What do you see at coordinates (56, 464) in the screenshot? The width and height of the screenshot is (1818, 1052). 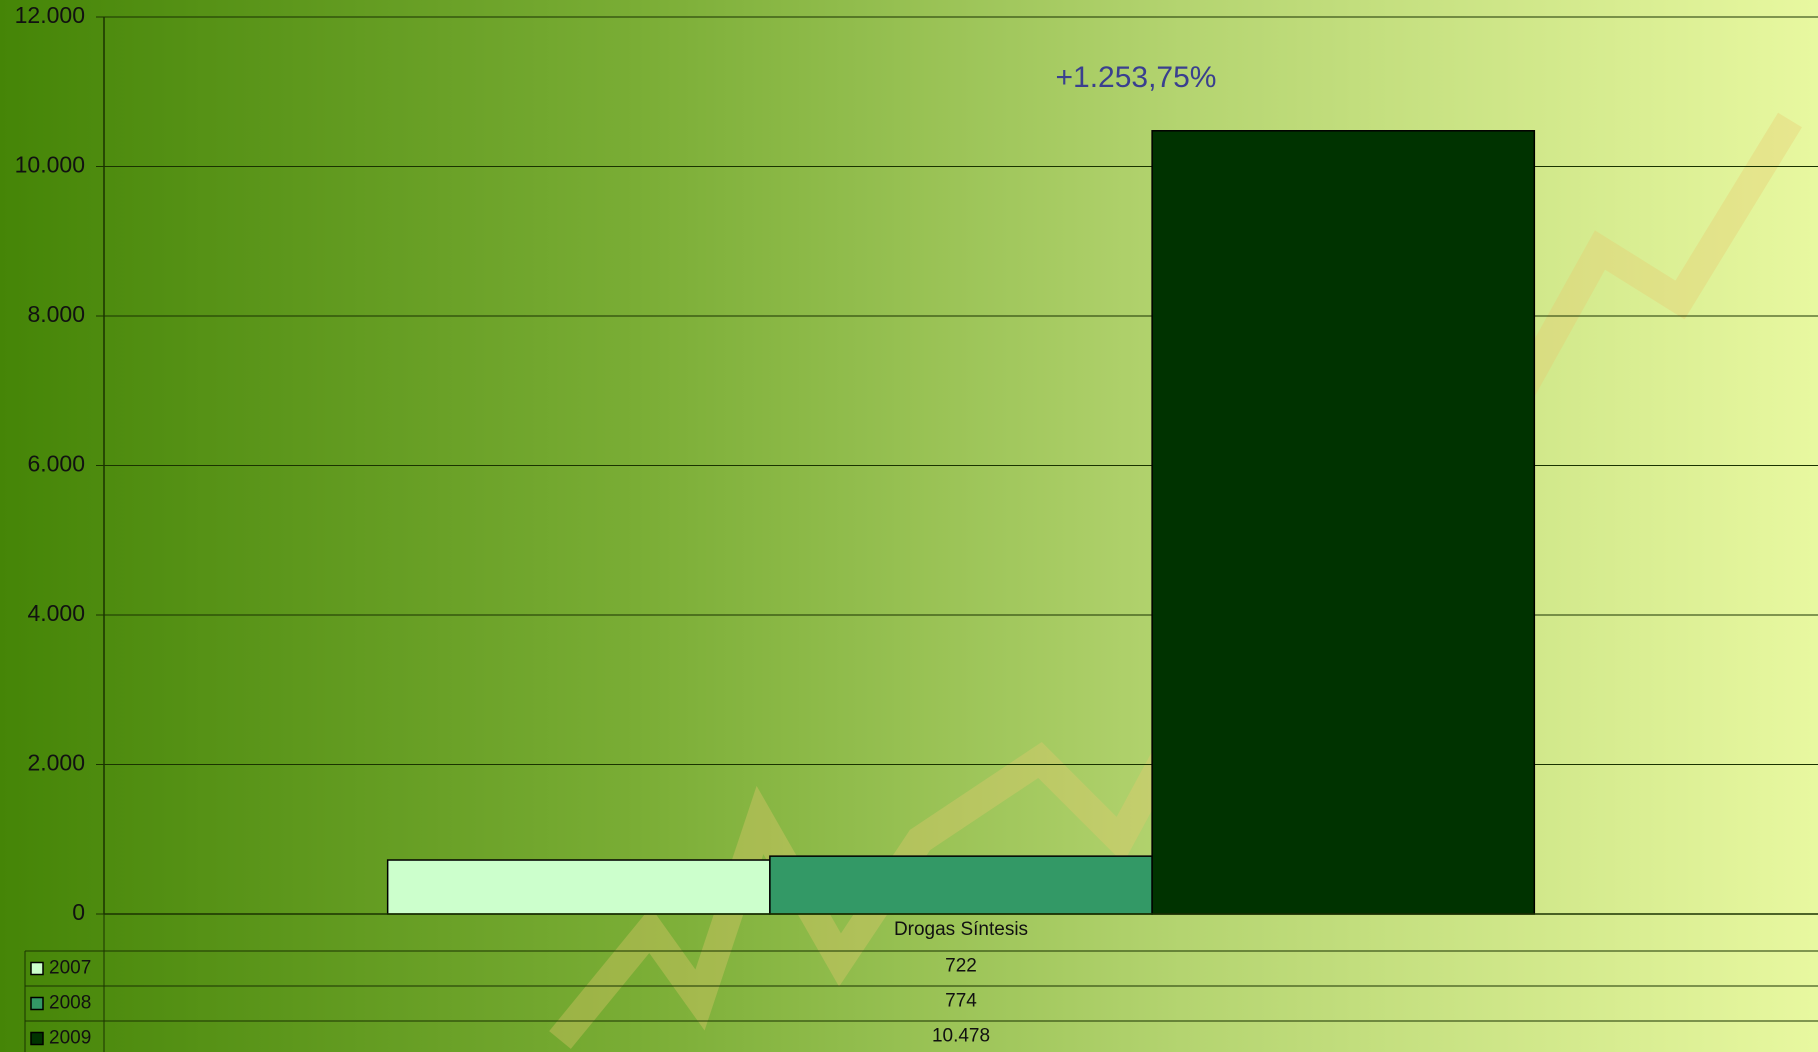 I see `y-tick-label: 6.000` at bounding box center [56, 464].